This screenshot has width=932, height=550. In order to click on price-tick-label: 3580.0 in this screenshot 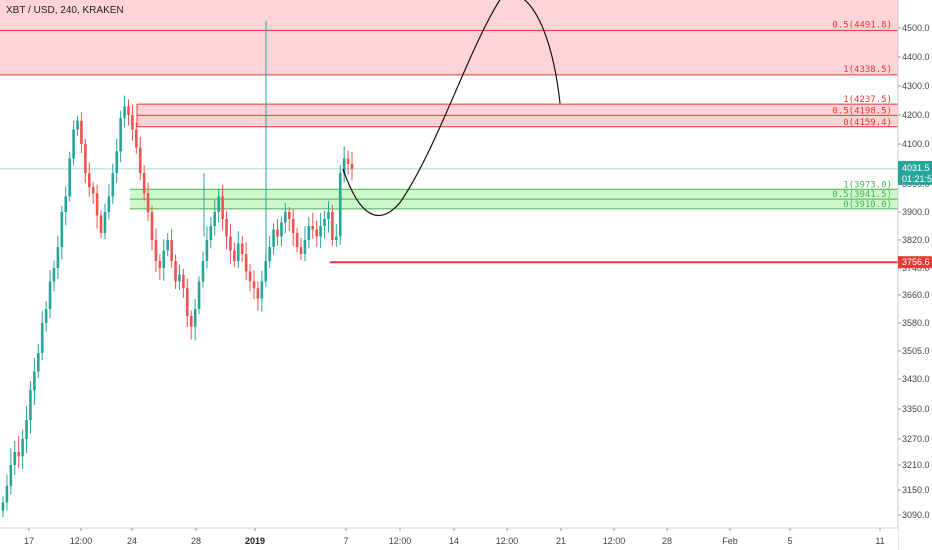, I will do `click(916, 323)`.